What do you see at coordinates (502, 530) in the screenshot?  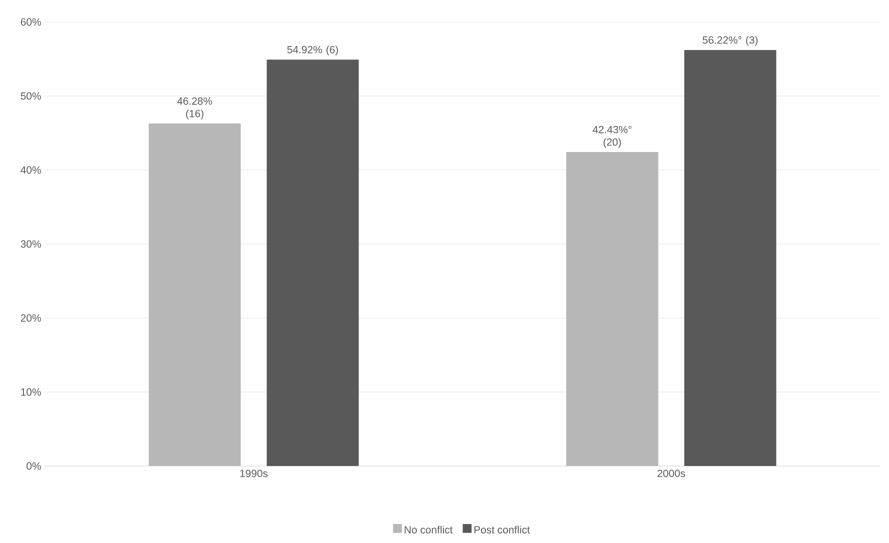 I see `legend-label: Post conflict` at bounding box center [502, 530].